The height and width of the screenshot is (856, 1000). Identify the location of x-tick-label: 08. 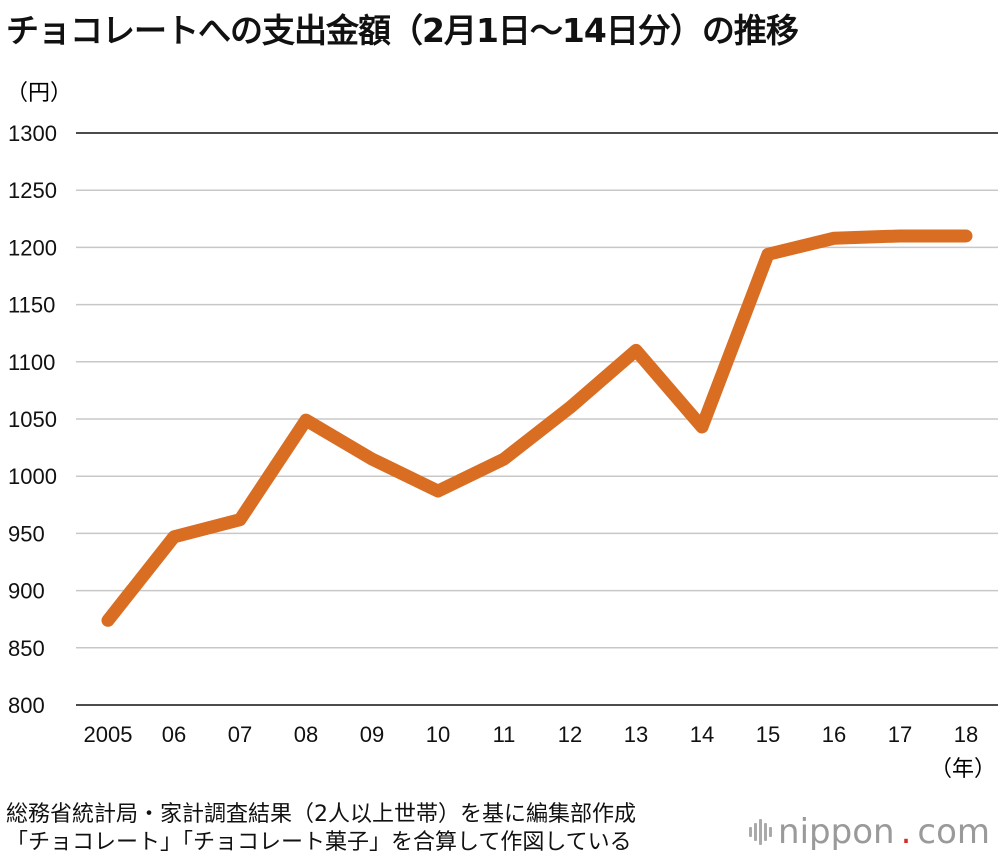
(306, 734).